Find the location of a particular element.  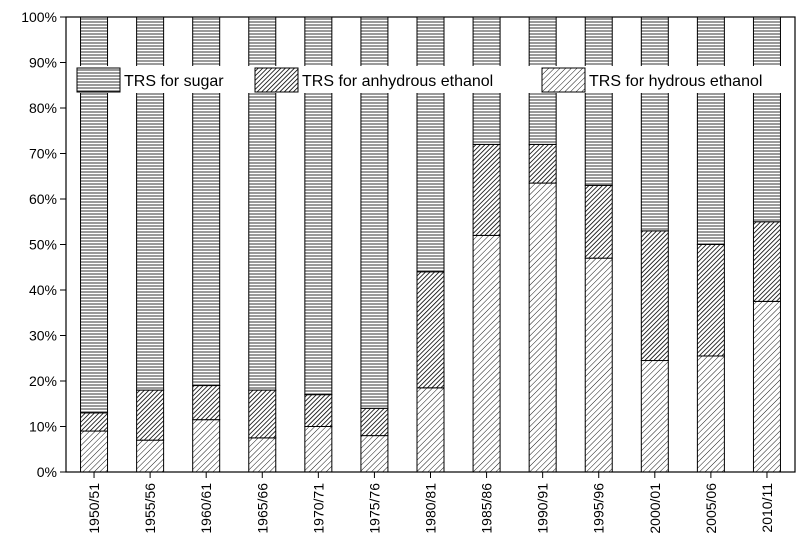

x-tick-label: 1965/66 is located at coordinates (262, 508).